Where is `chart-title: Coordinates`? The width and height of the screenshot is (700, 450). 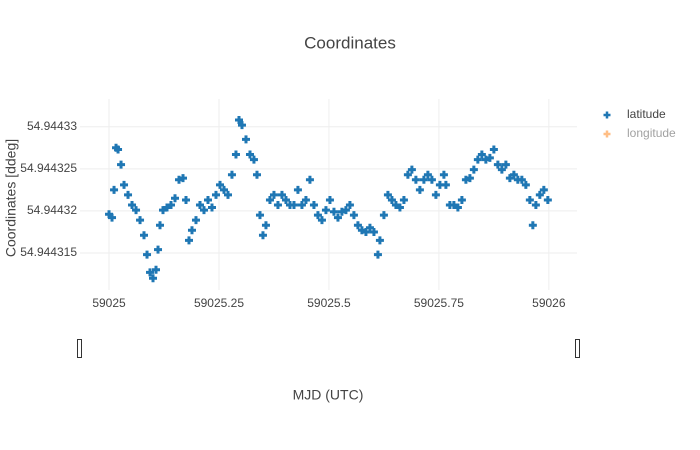 chart-title: Coordinates is located at coordinates (350, 42).